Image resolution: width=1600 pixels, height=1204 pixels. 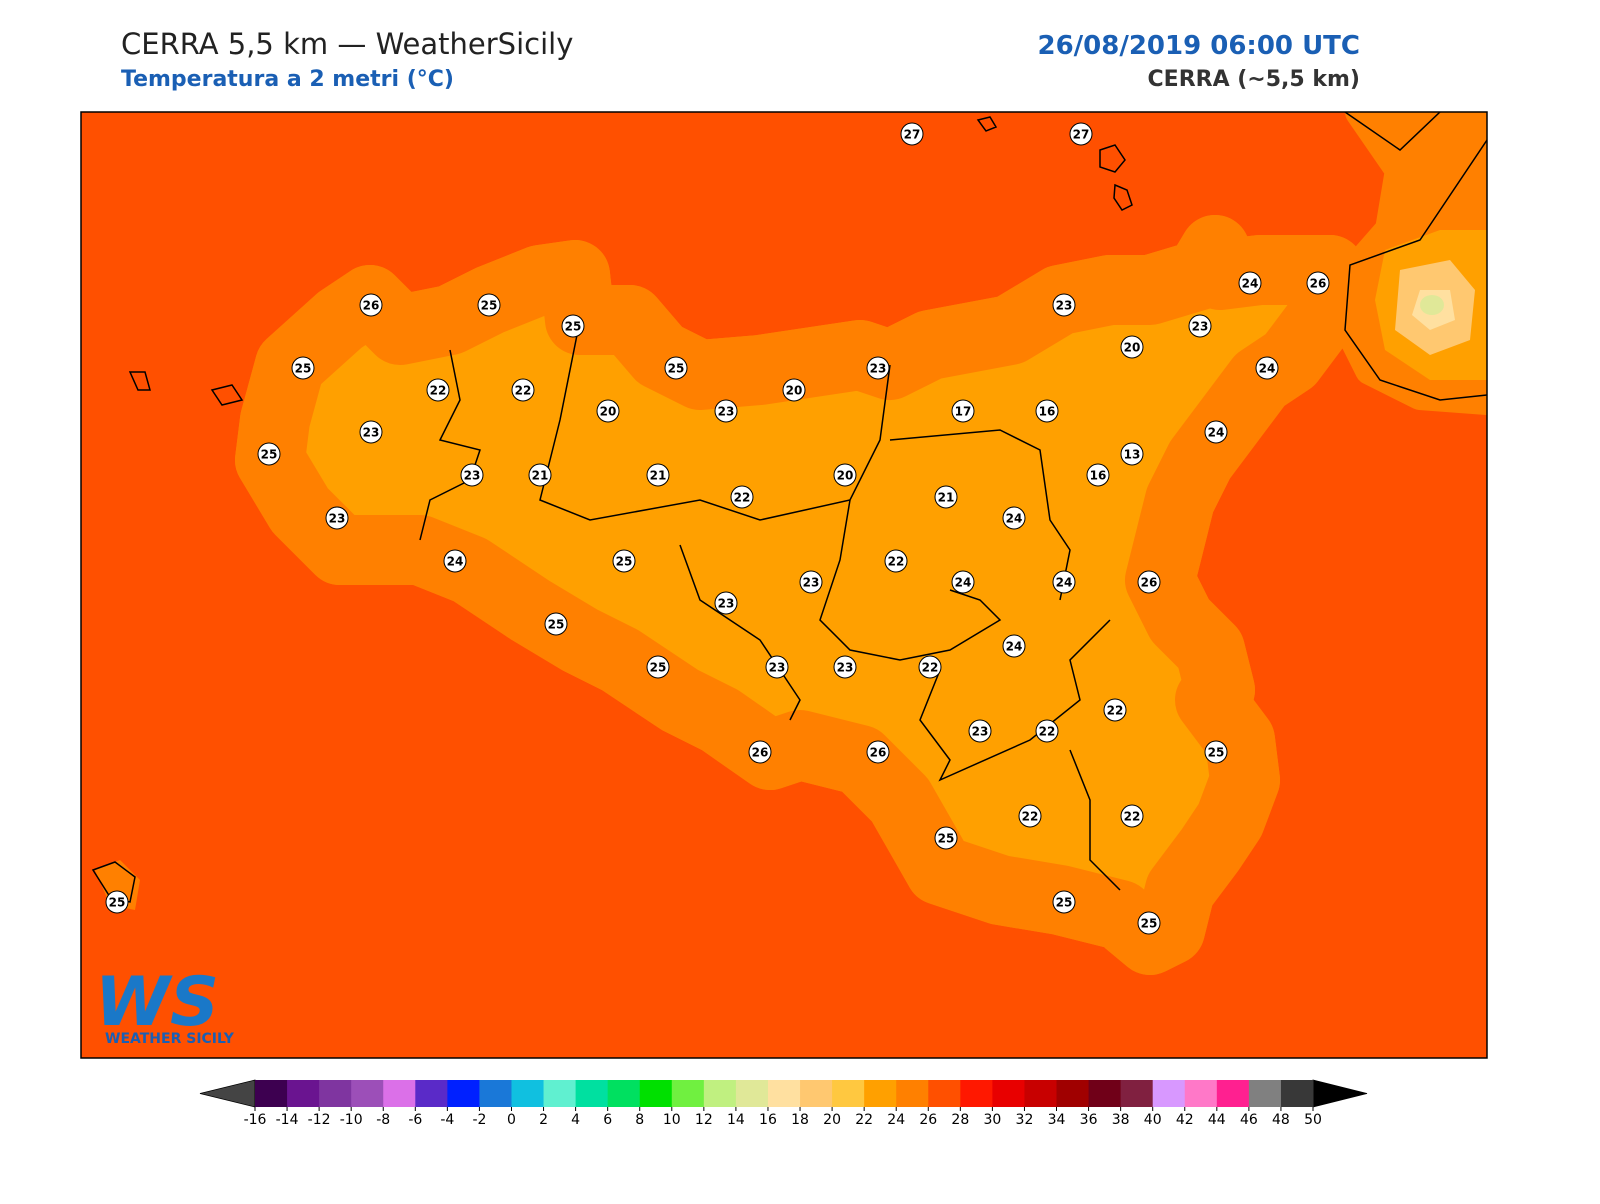 What do you see at coordinates (1098, 476) in the screenshot?
I see `station-value: 16` at bounding box center [1098, 476].